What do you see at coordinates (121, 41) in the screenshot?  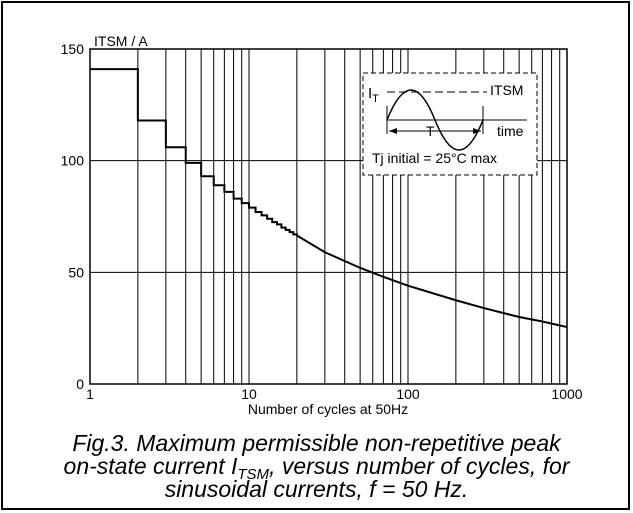 I see `y-axis-label: ITSM / A` at bounding box center [121, 41].